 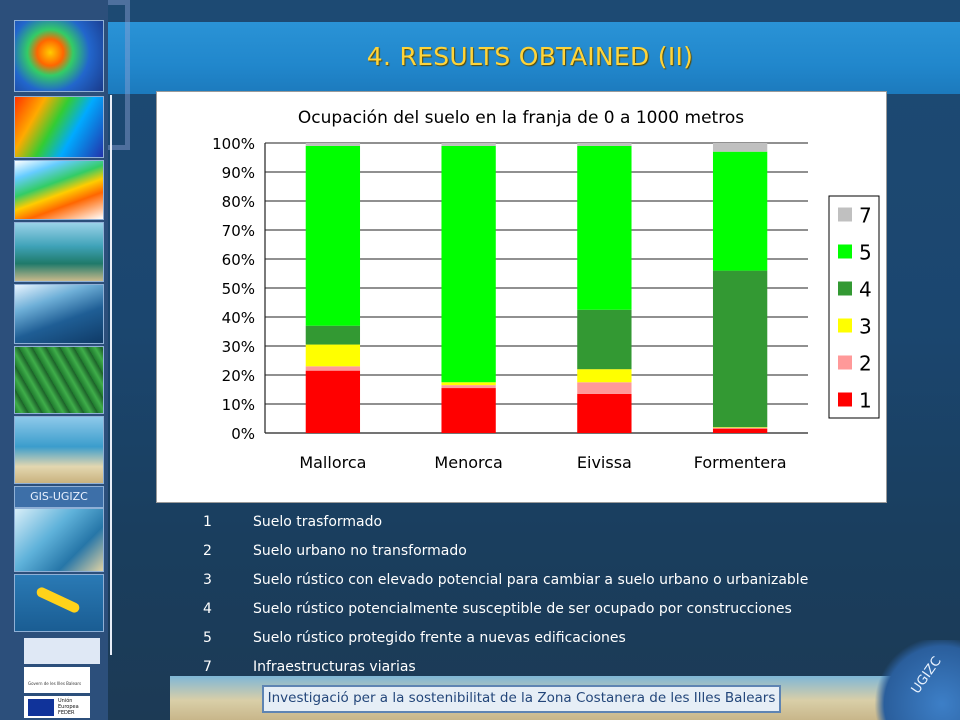 What do you see at coordinates (238, 173) in the screenshot?
I see `y-tick-label: 90%` at bounding box center [238, 173].